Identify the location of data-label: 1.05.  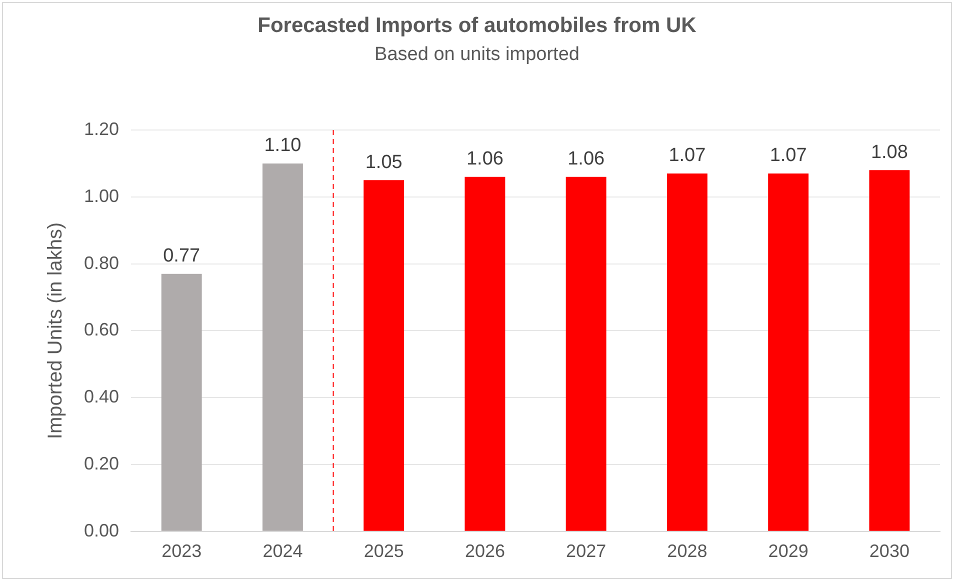
(383, 162).